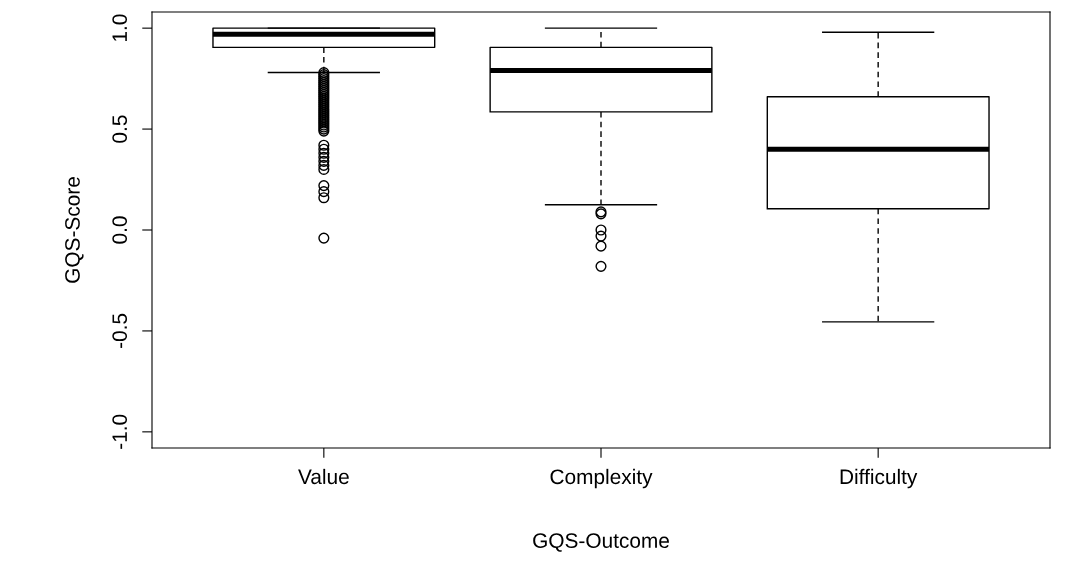  Describe the element at coordinates (323, 476) in the screenshot. I see `x-tick-label: Value` at that location.